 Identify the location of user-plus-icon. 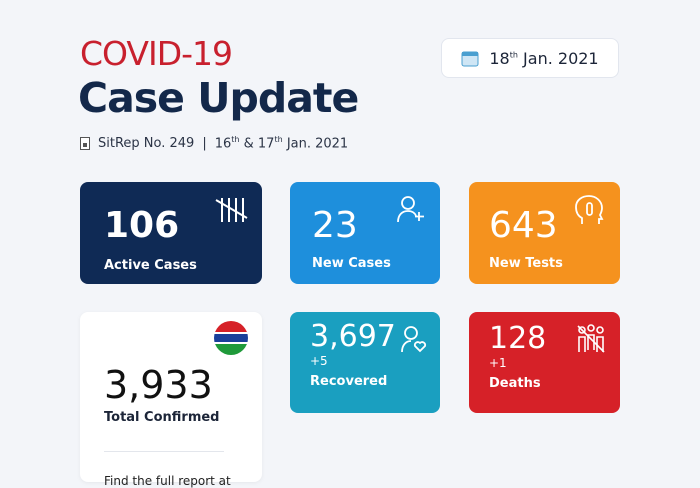
(410, 209).